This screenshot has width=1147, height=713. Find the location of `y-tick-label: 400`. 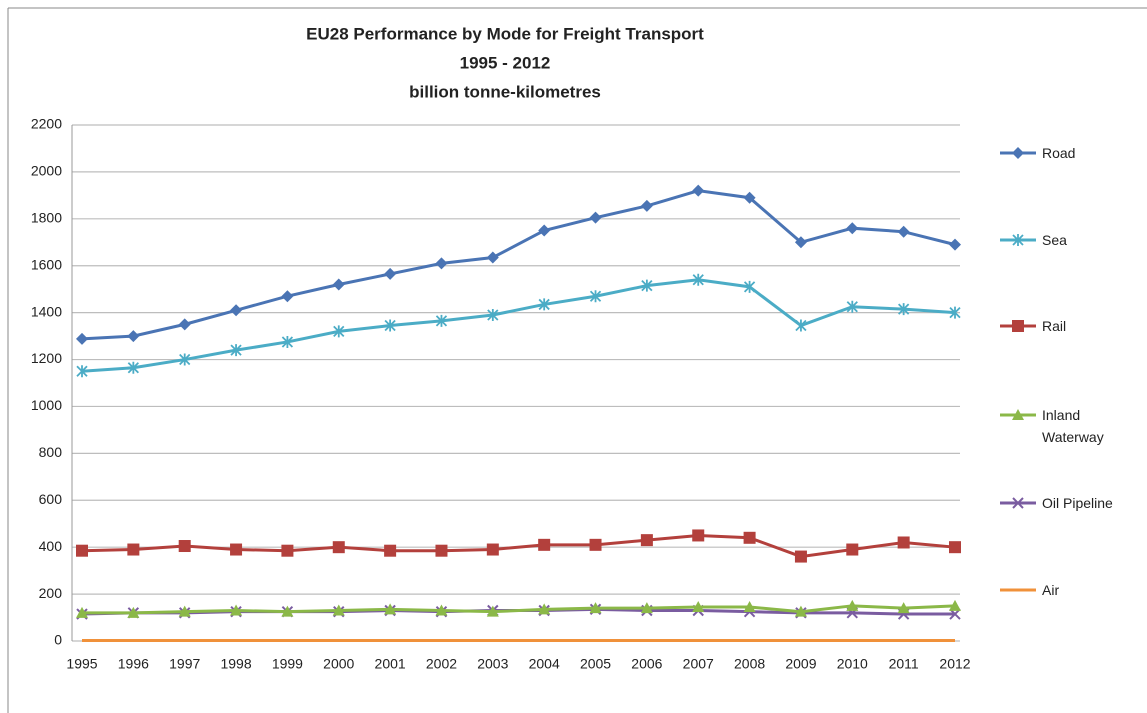

y-tick-label: 400 is located at coordinates (51, 546).